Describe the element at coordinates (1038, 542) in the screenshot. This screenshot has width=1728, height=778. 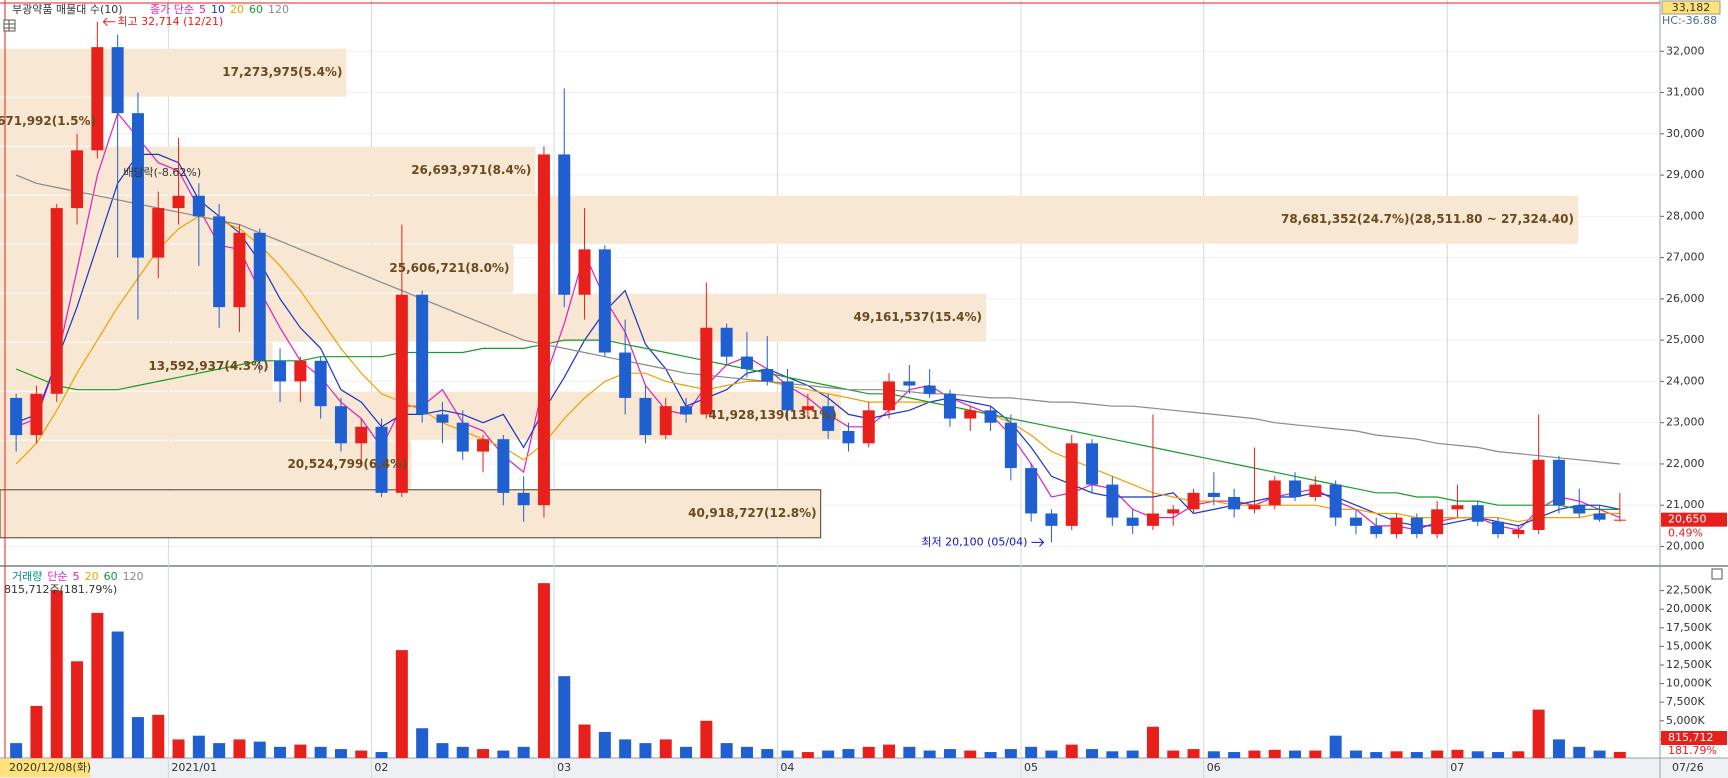
I see `low-arrow` at that location.